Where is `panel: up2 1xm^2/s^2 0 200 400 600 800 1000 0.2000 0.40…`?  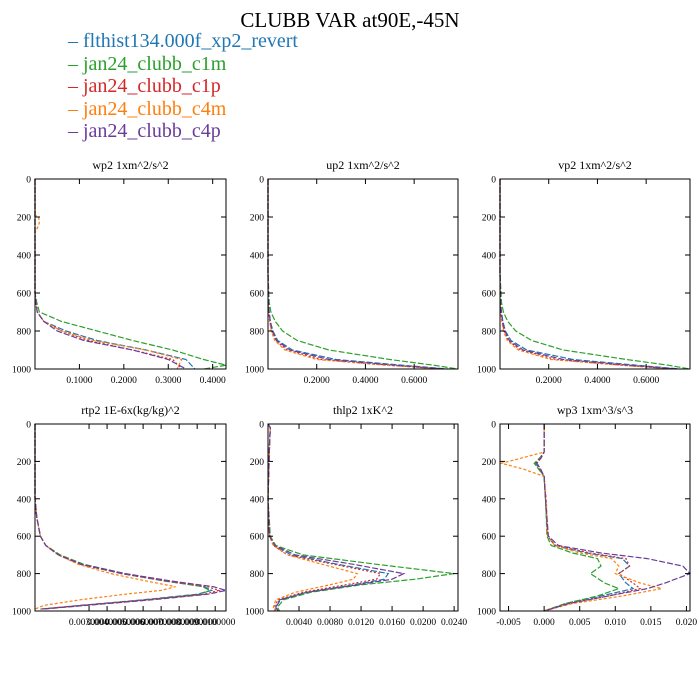 panel: up2 1xm^2/s^2 0 200 400 600 800 1000 0.2000 0.40… is located at coordinates (352, 272).